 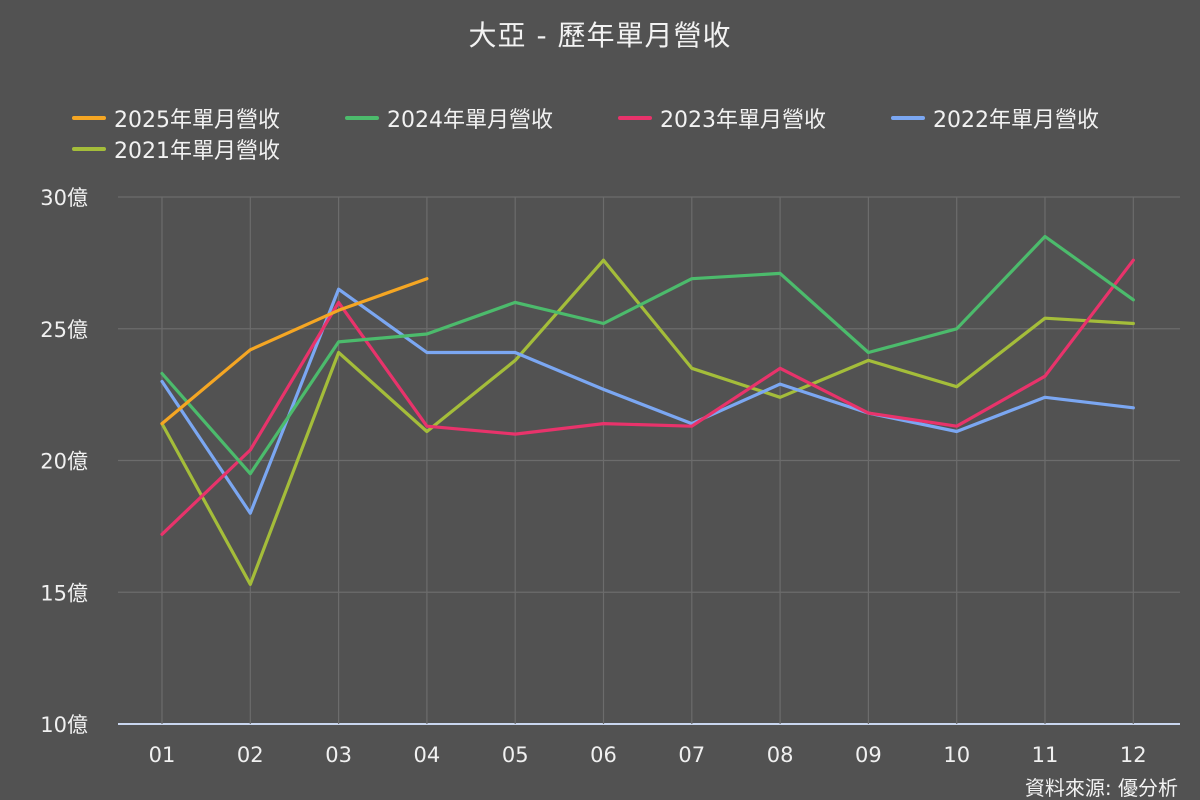 I want to click on legend-swatch-2021, so click(x=89, y=149).